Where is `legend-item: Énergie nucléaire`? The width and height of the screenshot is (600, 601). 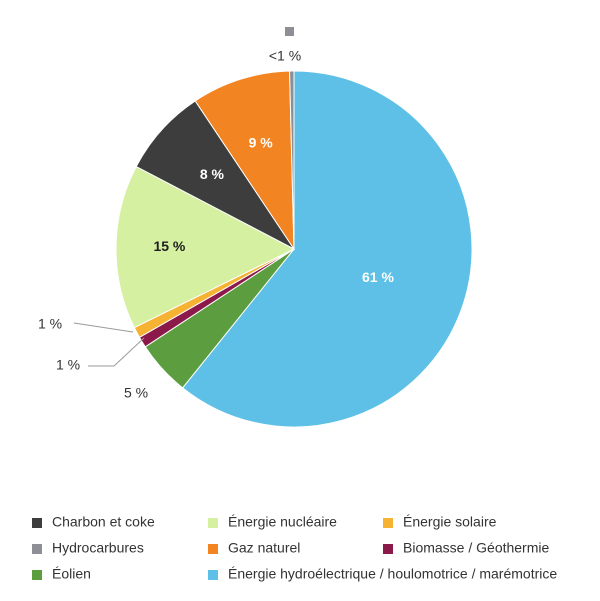 legend-item: Énergie nucléaire is located at coordinates (272, 522).